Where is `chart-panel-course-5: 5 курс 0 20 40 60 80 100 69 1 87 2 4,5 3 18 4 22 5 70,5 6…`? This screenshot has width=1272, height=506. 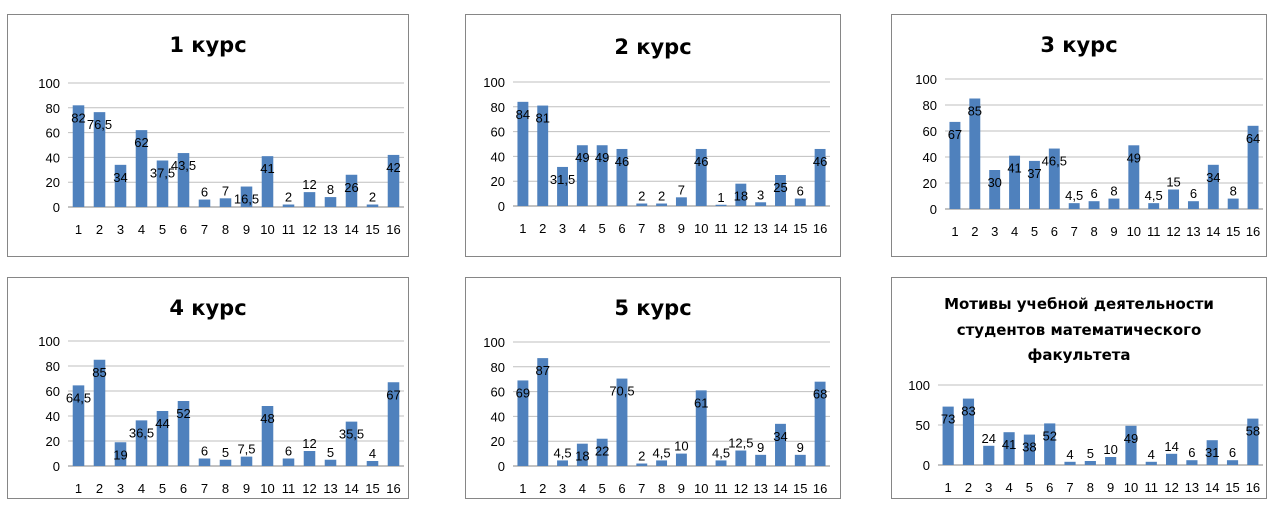
chart-panel-course-5: 5 курс 0 20 40 60 80 100 69 1 87 2 4,5 3 18 4 22 5 70,5 6… is located at coordinates (653, 388).